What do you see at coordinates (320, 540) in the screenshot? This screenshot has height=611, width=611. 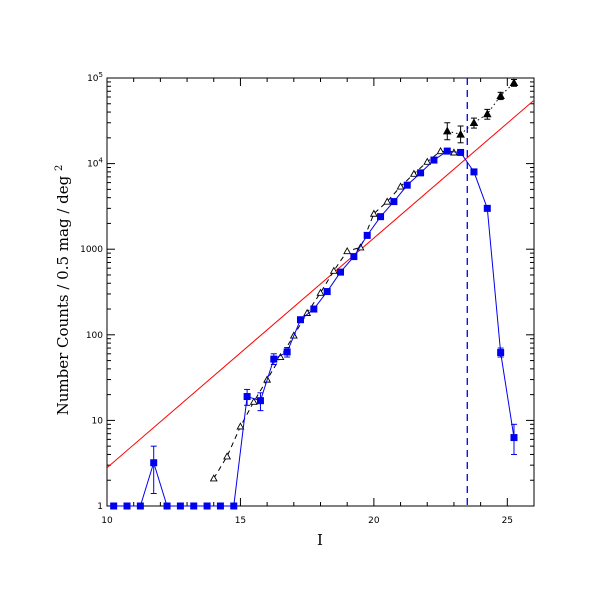 I see `x-axis-title: I` at bounding box center [320, 540].